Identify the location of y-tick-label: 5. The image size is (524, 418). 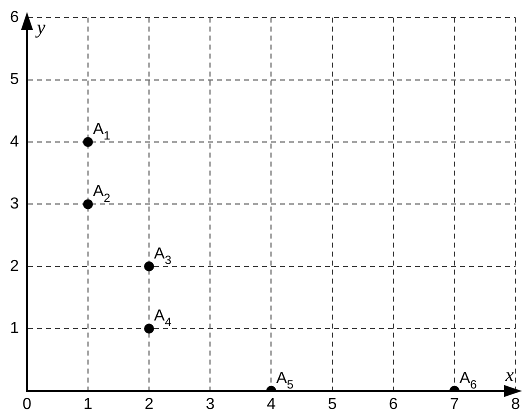
(14, 79).